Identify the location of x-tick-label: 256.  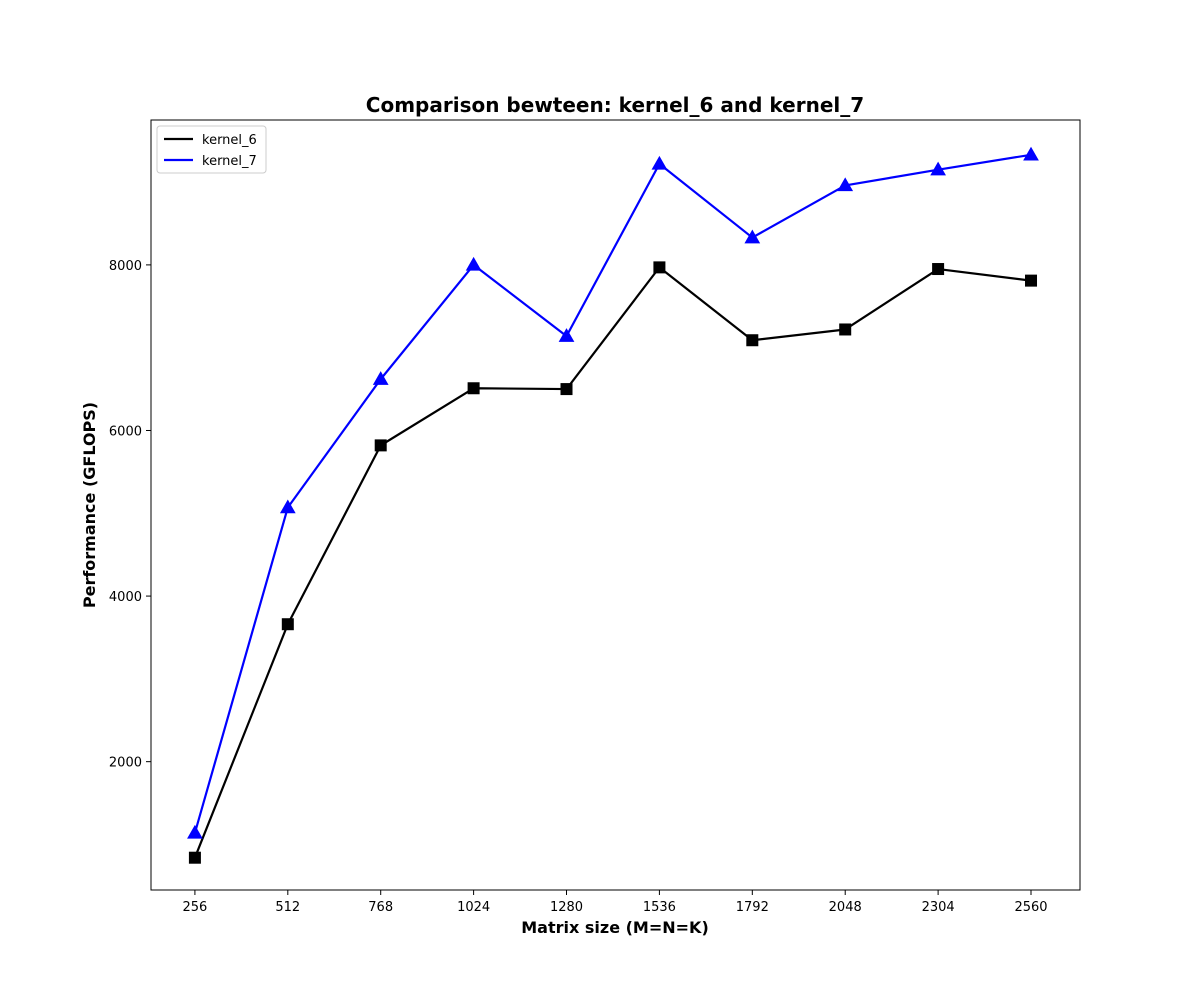
(194, 907).